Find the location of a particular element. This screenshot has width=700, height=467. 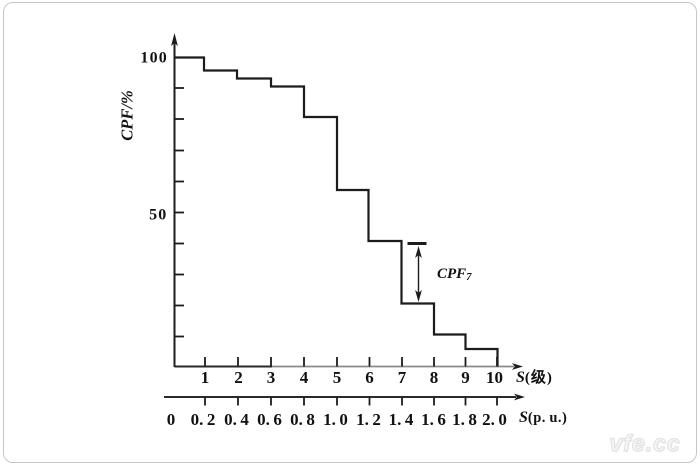

svg-text: 1. 6 is located at coordinates (433, 419).